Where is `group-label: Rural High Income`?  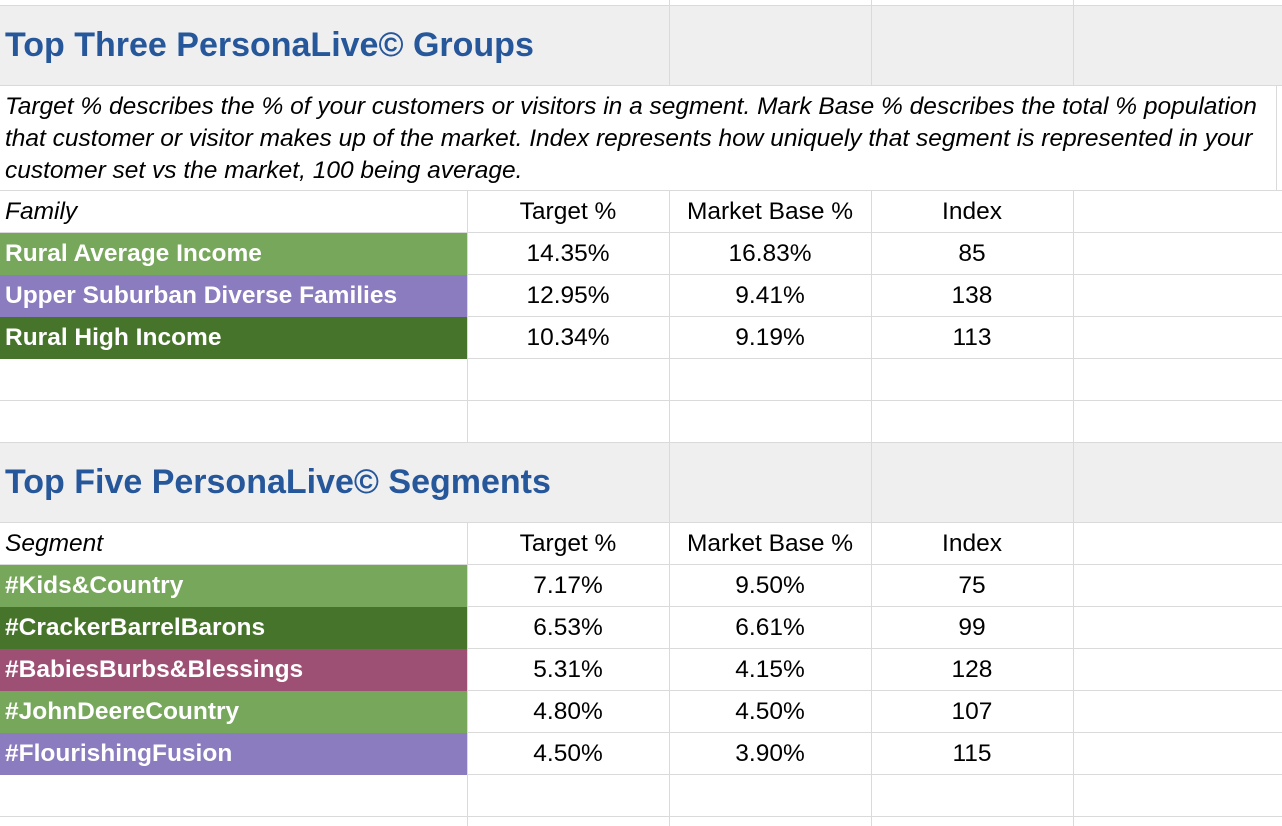 group-label: Rural High Income is located at coordinates (233, 338).